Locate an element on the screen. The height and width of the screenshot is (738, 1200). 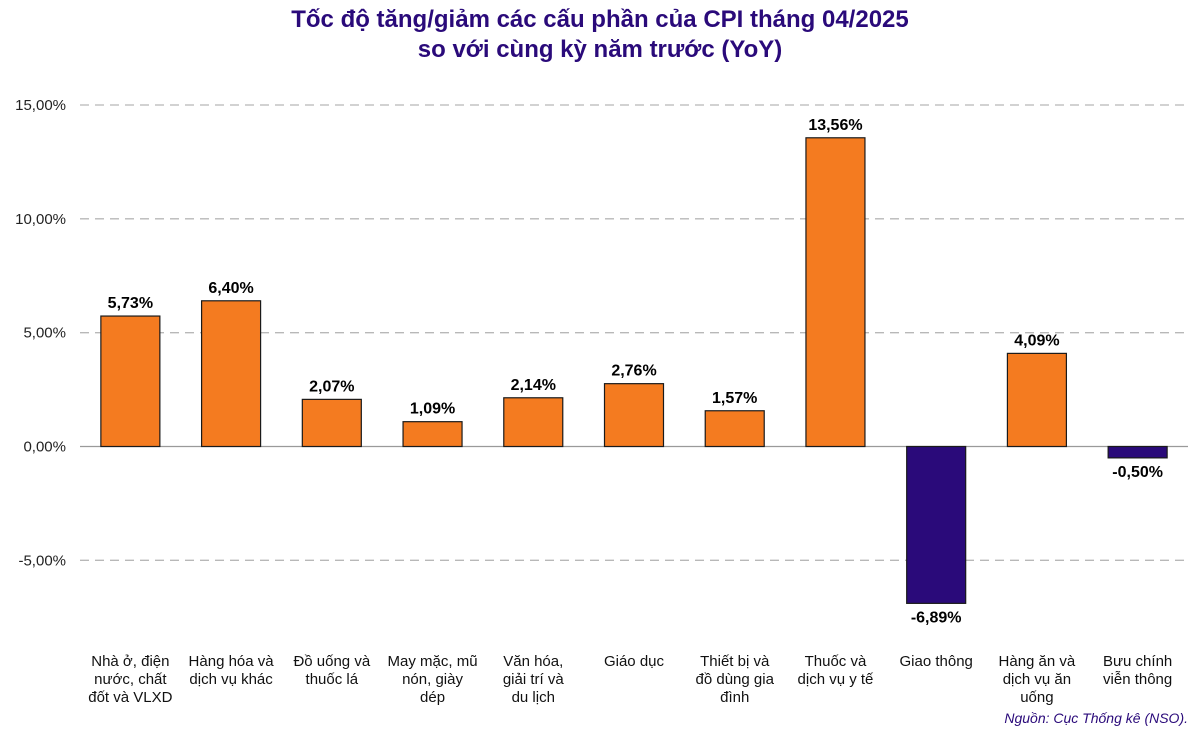
category-label: Giao thông is located at coordinates (935, 661).